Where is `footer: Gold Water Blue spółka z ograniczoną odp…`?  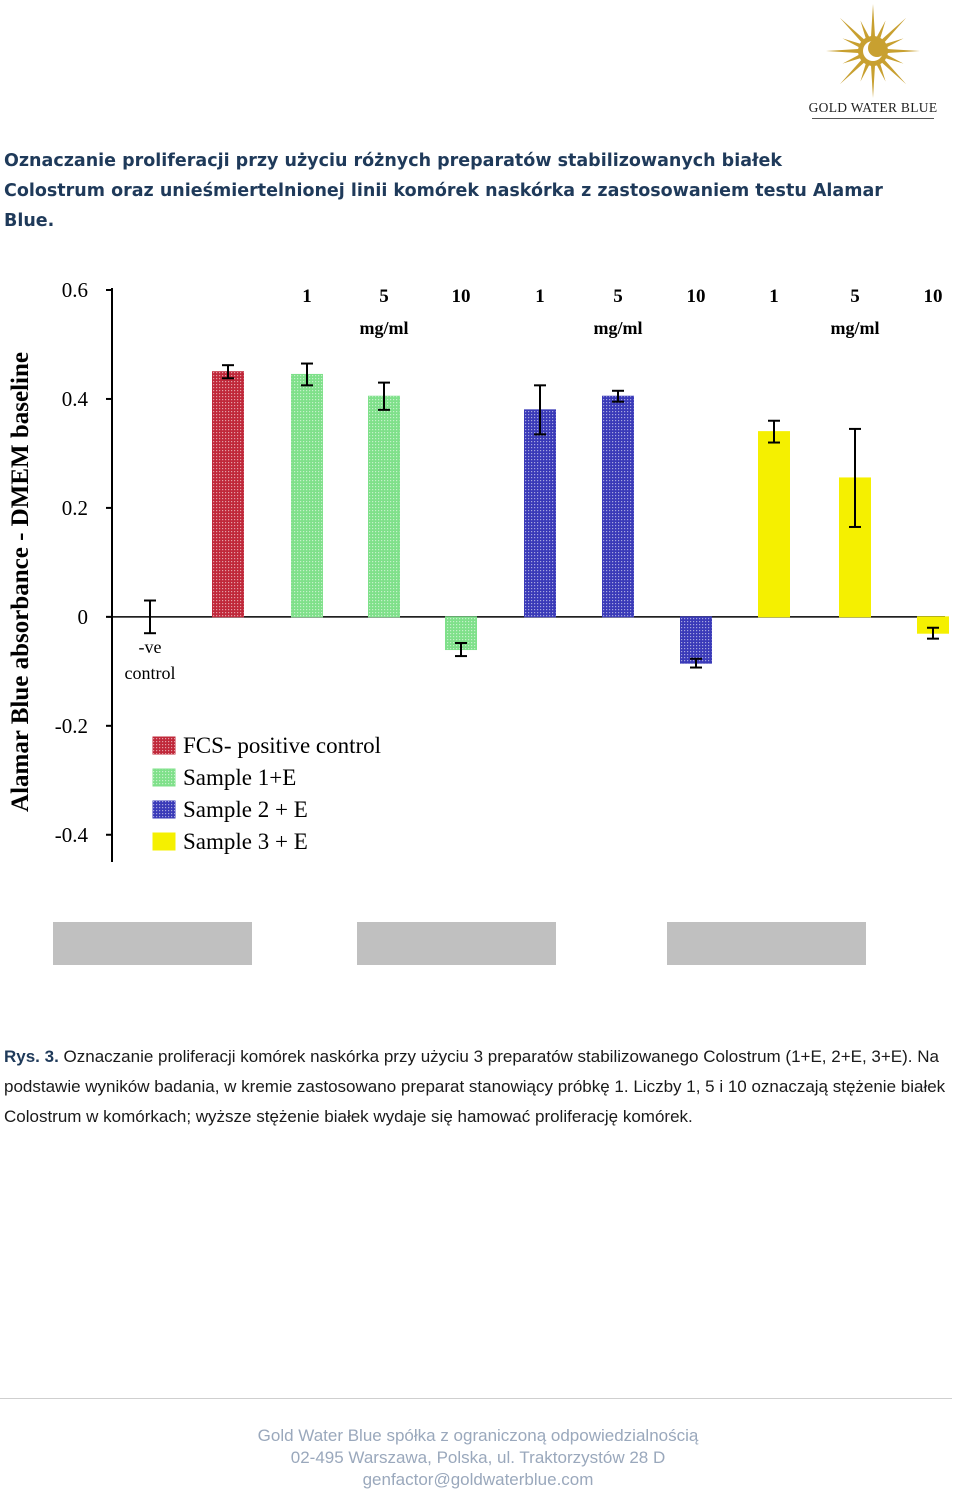 footer: Gold Water Blue spółka z ograniczoną odp… is located at coordinates (478, 1458).